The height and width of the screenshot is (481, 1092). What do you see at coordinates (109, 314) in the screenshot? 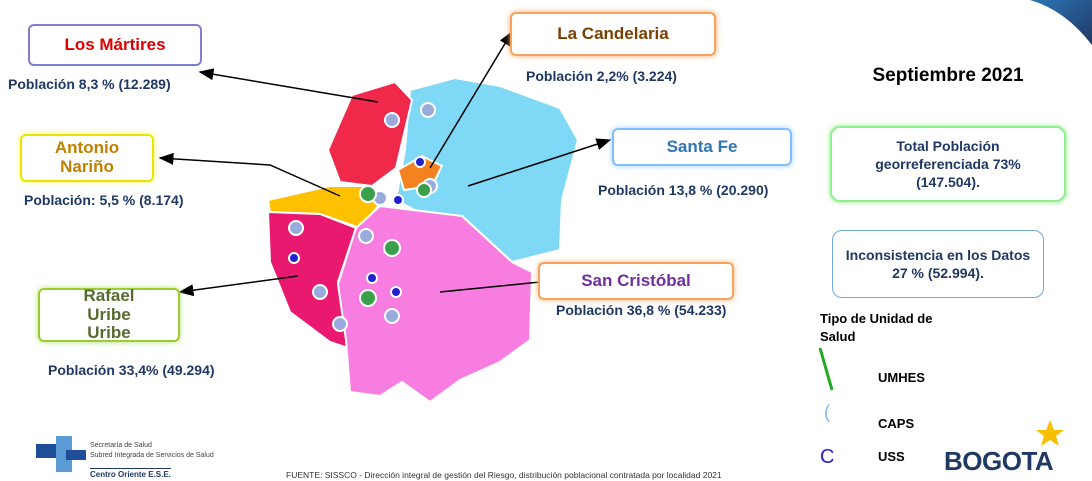
I see `region-name: Rafael Uribe Uribe` at bounding box center [109, 314].